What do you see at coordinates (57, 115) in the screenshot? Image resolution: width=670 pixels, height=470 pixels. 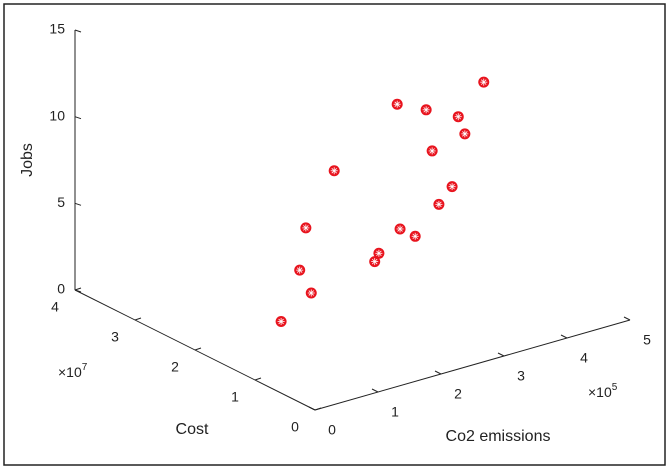 I see `z-tick-label: 10` at bounding box center [57, 115].